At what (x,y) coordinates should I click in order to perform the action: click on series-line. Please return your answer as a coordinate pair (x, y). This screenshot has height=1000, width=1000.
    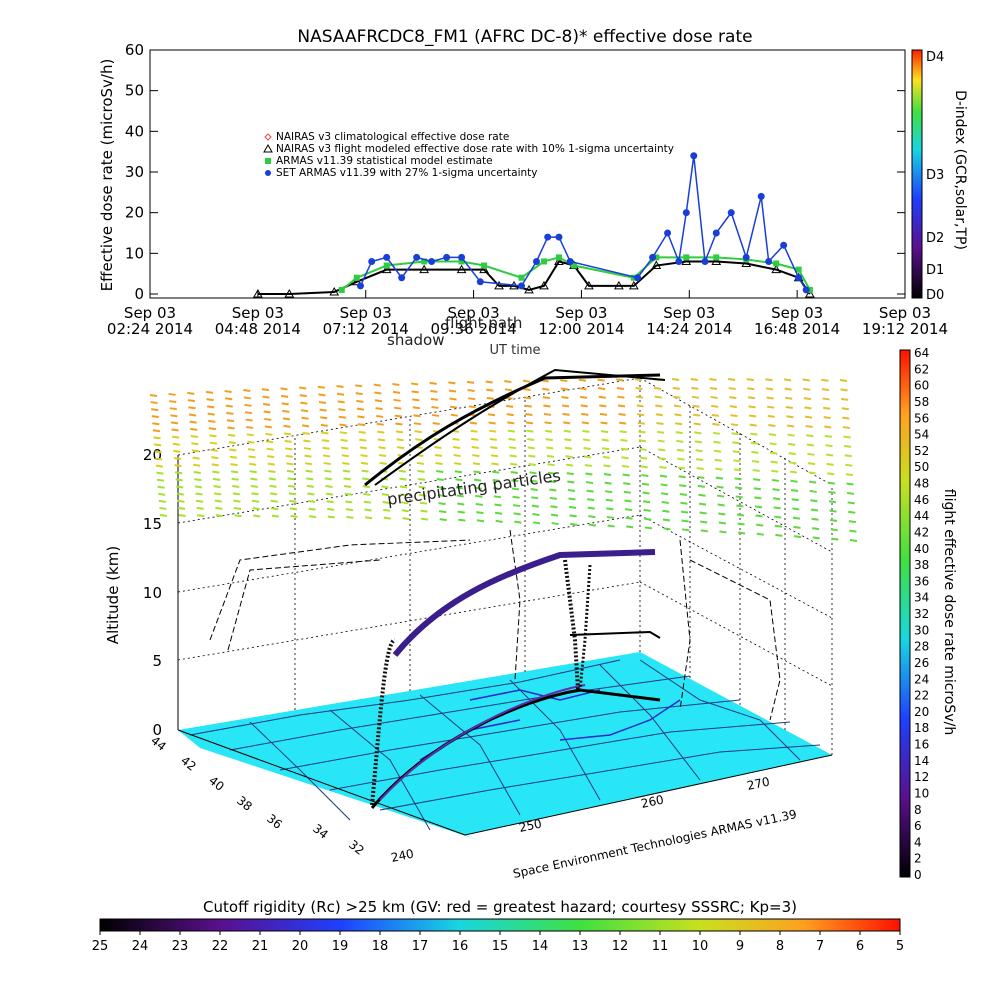
    Looking at the image, I should click on (576, 273).